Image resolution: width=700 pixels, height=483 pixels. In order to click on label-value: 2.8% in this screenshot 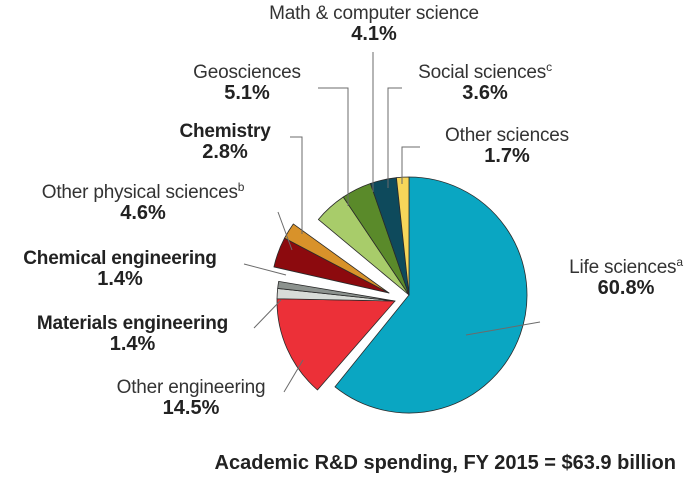, I will do `click(225, 151)`.